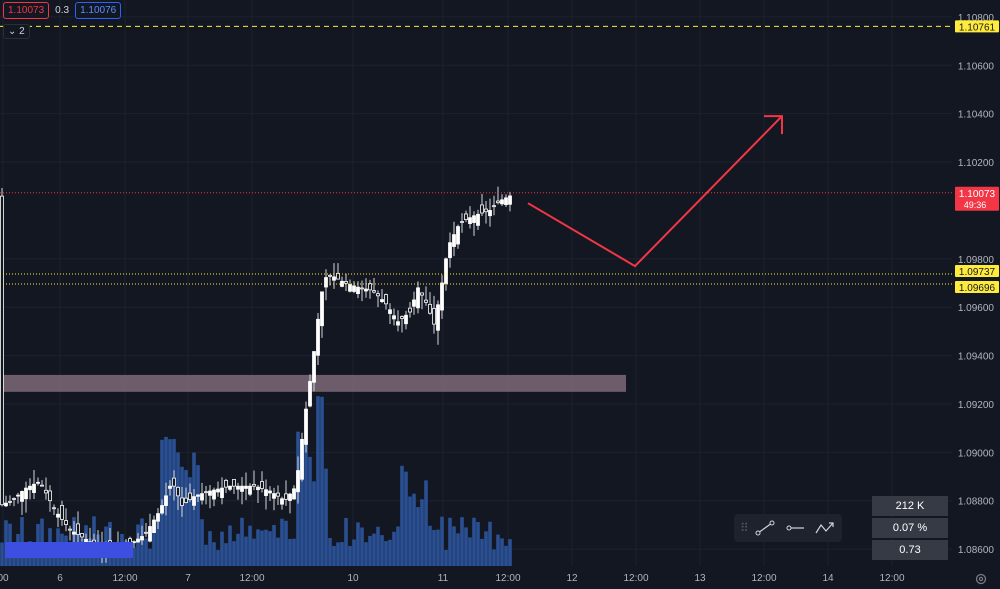 The height and width of the screenshot is (589, 1000). I want to click on projection-arrow, so click(655, 191).